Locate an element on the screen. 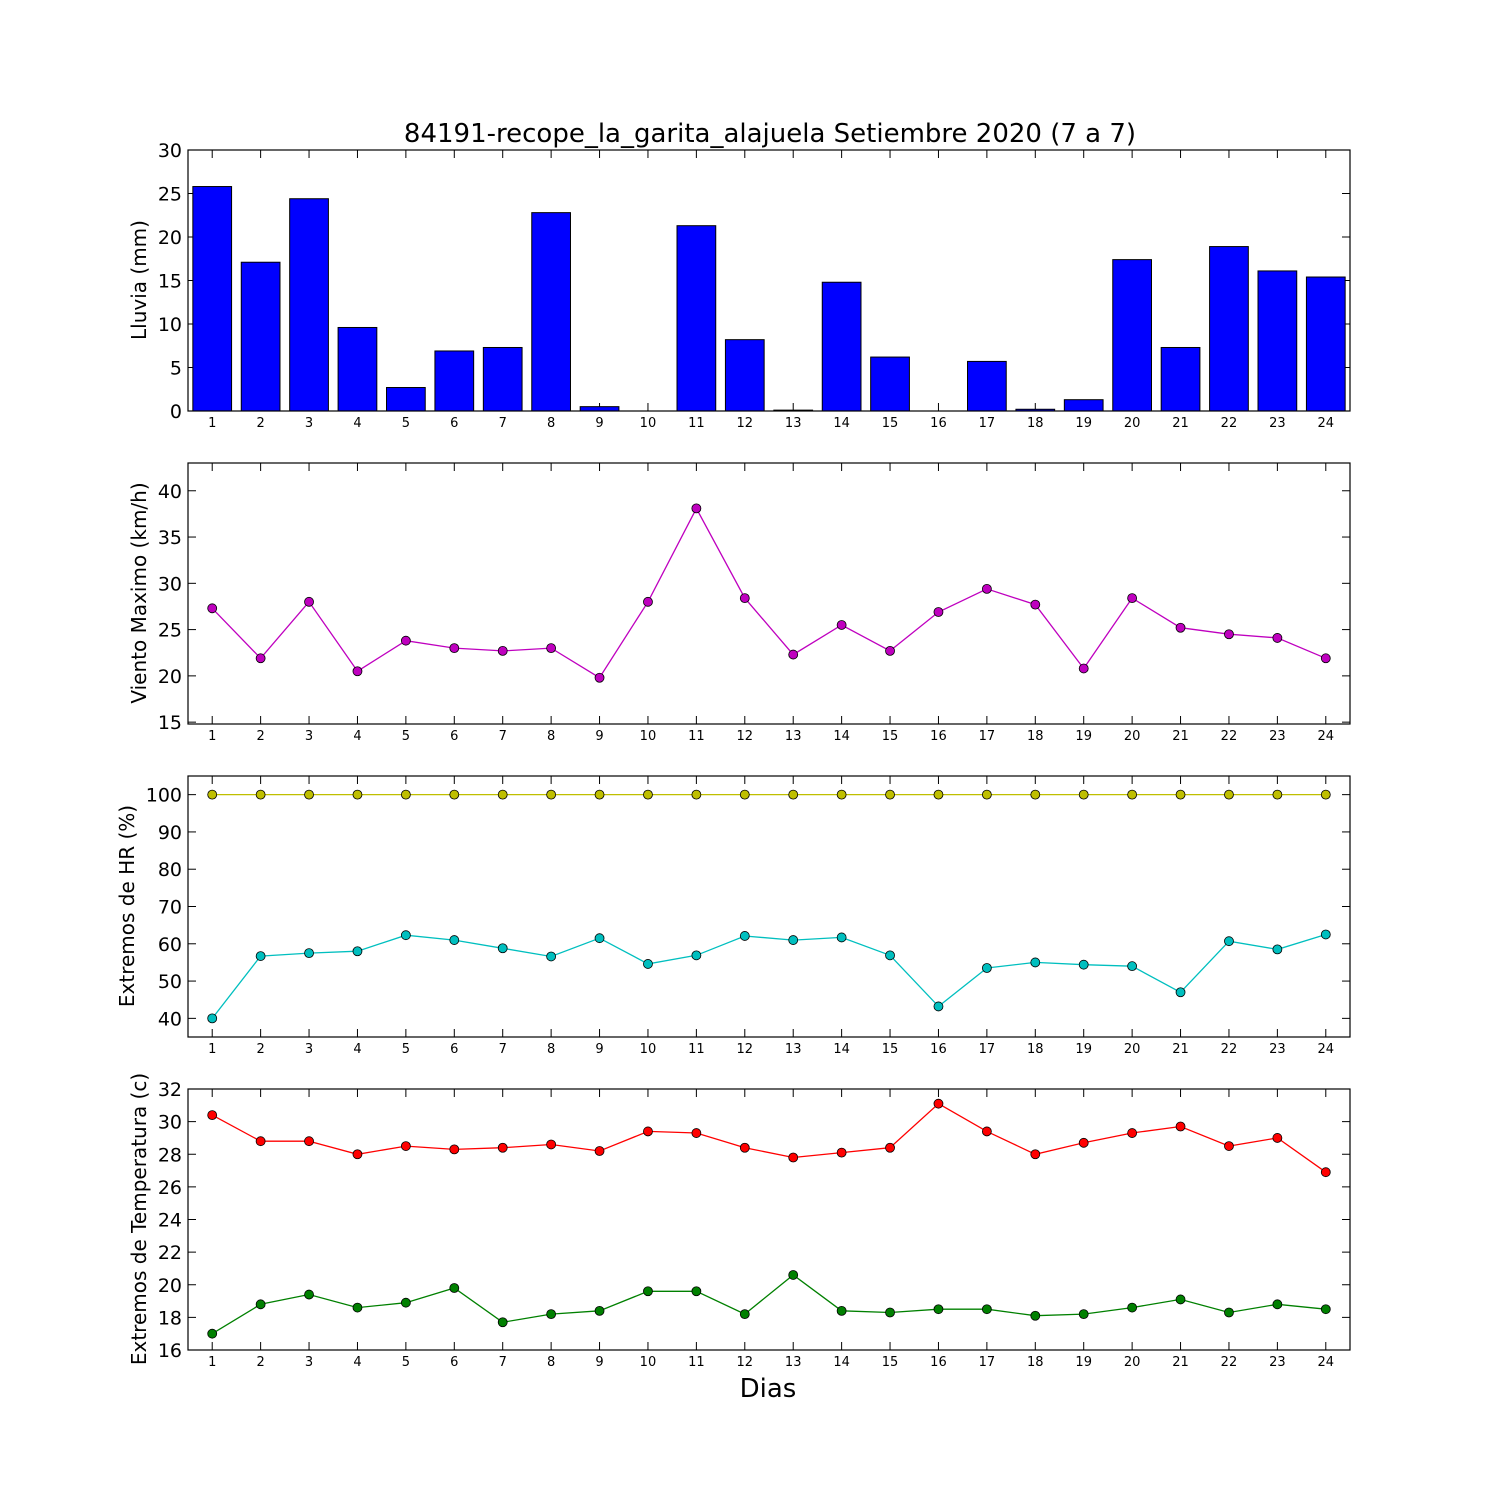 The height and width of the screenshot is (1500, 1500). y-tick-label: 28 is located at coordinates (170, 1155).